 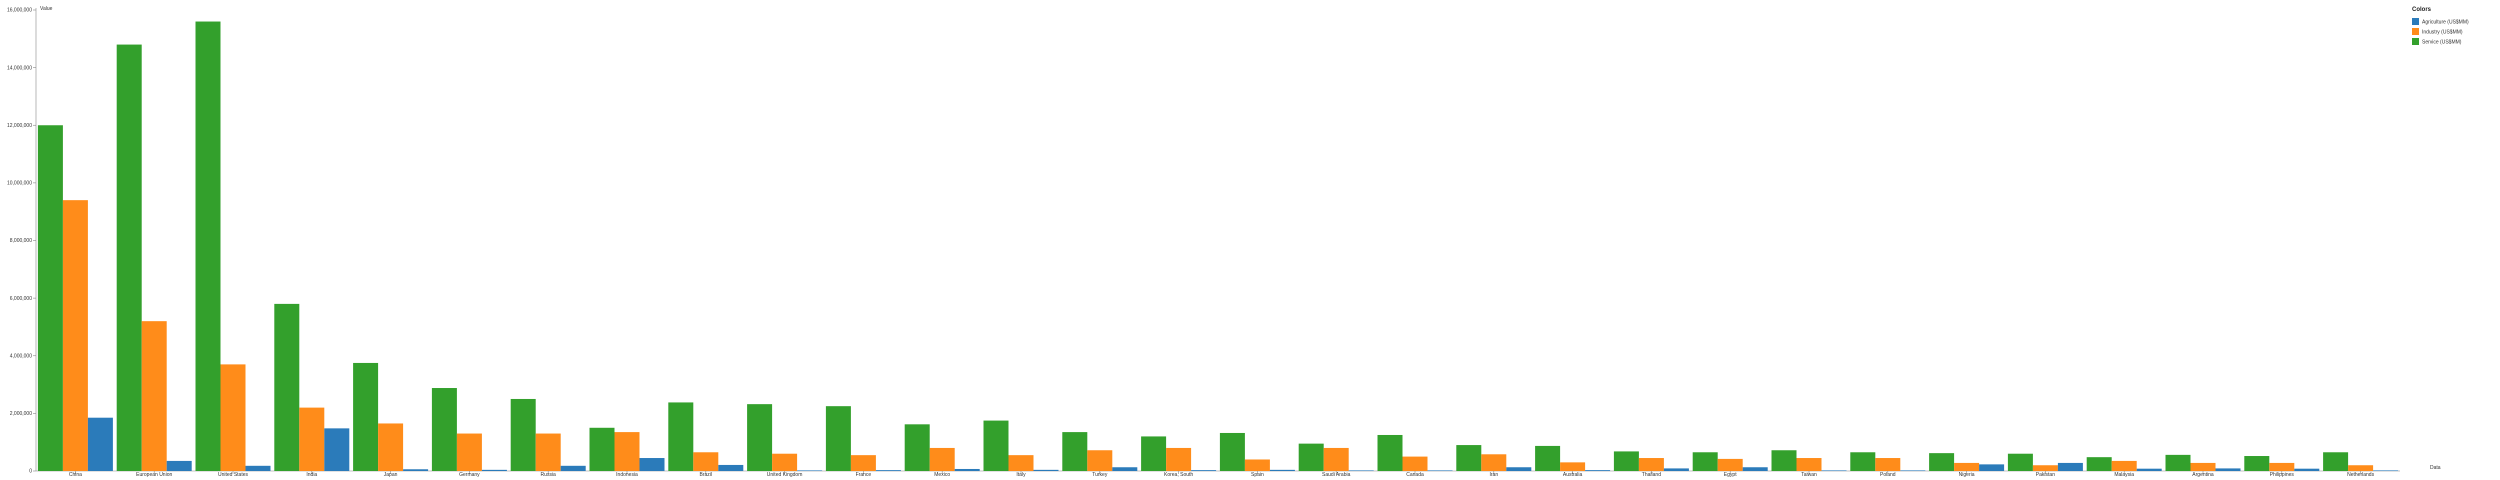 I want to click on y-tick-label: 8,000,000, so click(x=21, y=241).